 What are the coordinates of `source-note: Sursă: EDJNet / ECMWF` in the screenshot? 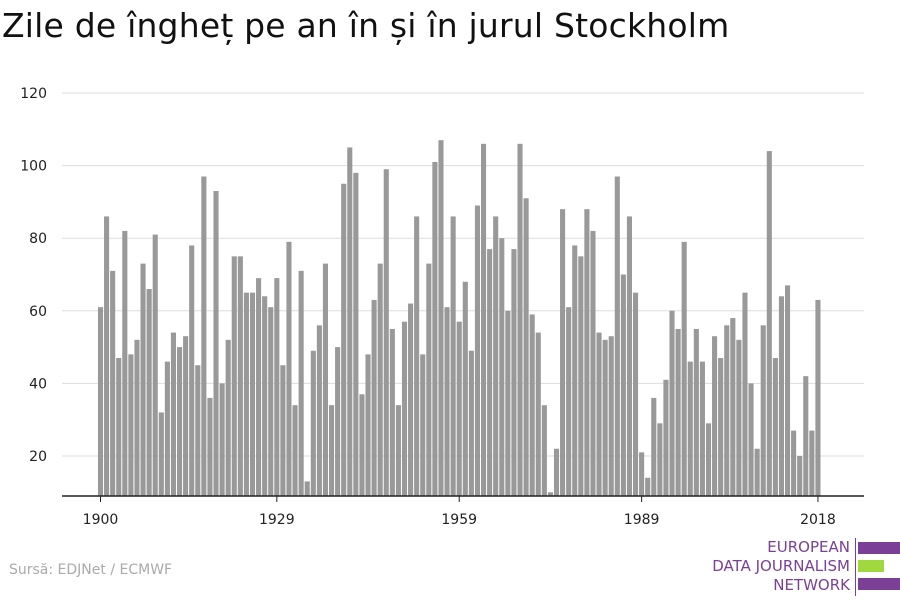 It's located at (91, 570).